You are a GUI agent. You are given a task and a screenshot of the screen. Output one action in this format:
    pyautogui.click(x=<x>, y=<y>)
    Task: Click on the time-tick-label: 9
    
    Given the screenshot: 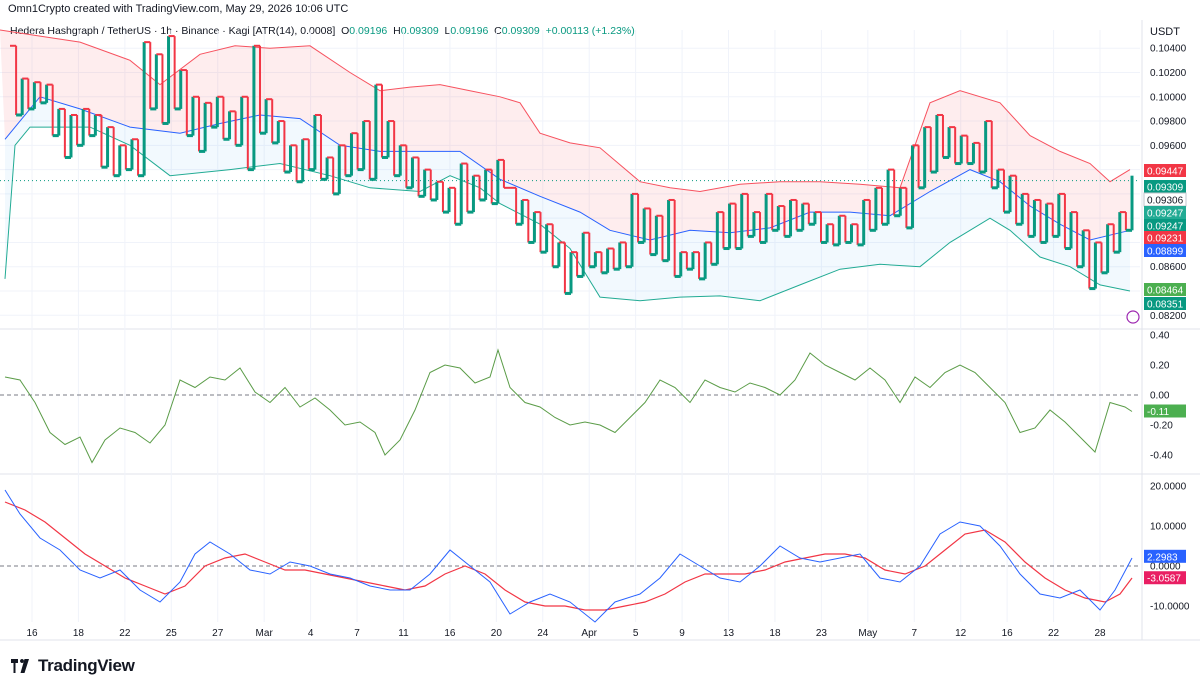 What is the action you would take?
    pyautogui.click(x=682, y=633)
    